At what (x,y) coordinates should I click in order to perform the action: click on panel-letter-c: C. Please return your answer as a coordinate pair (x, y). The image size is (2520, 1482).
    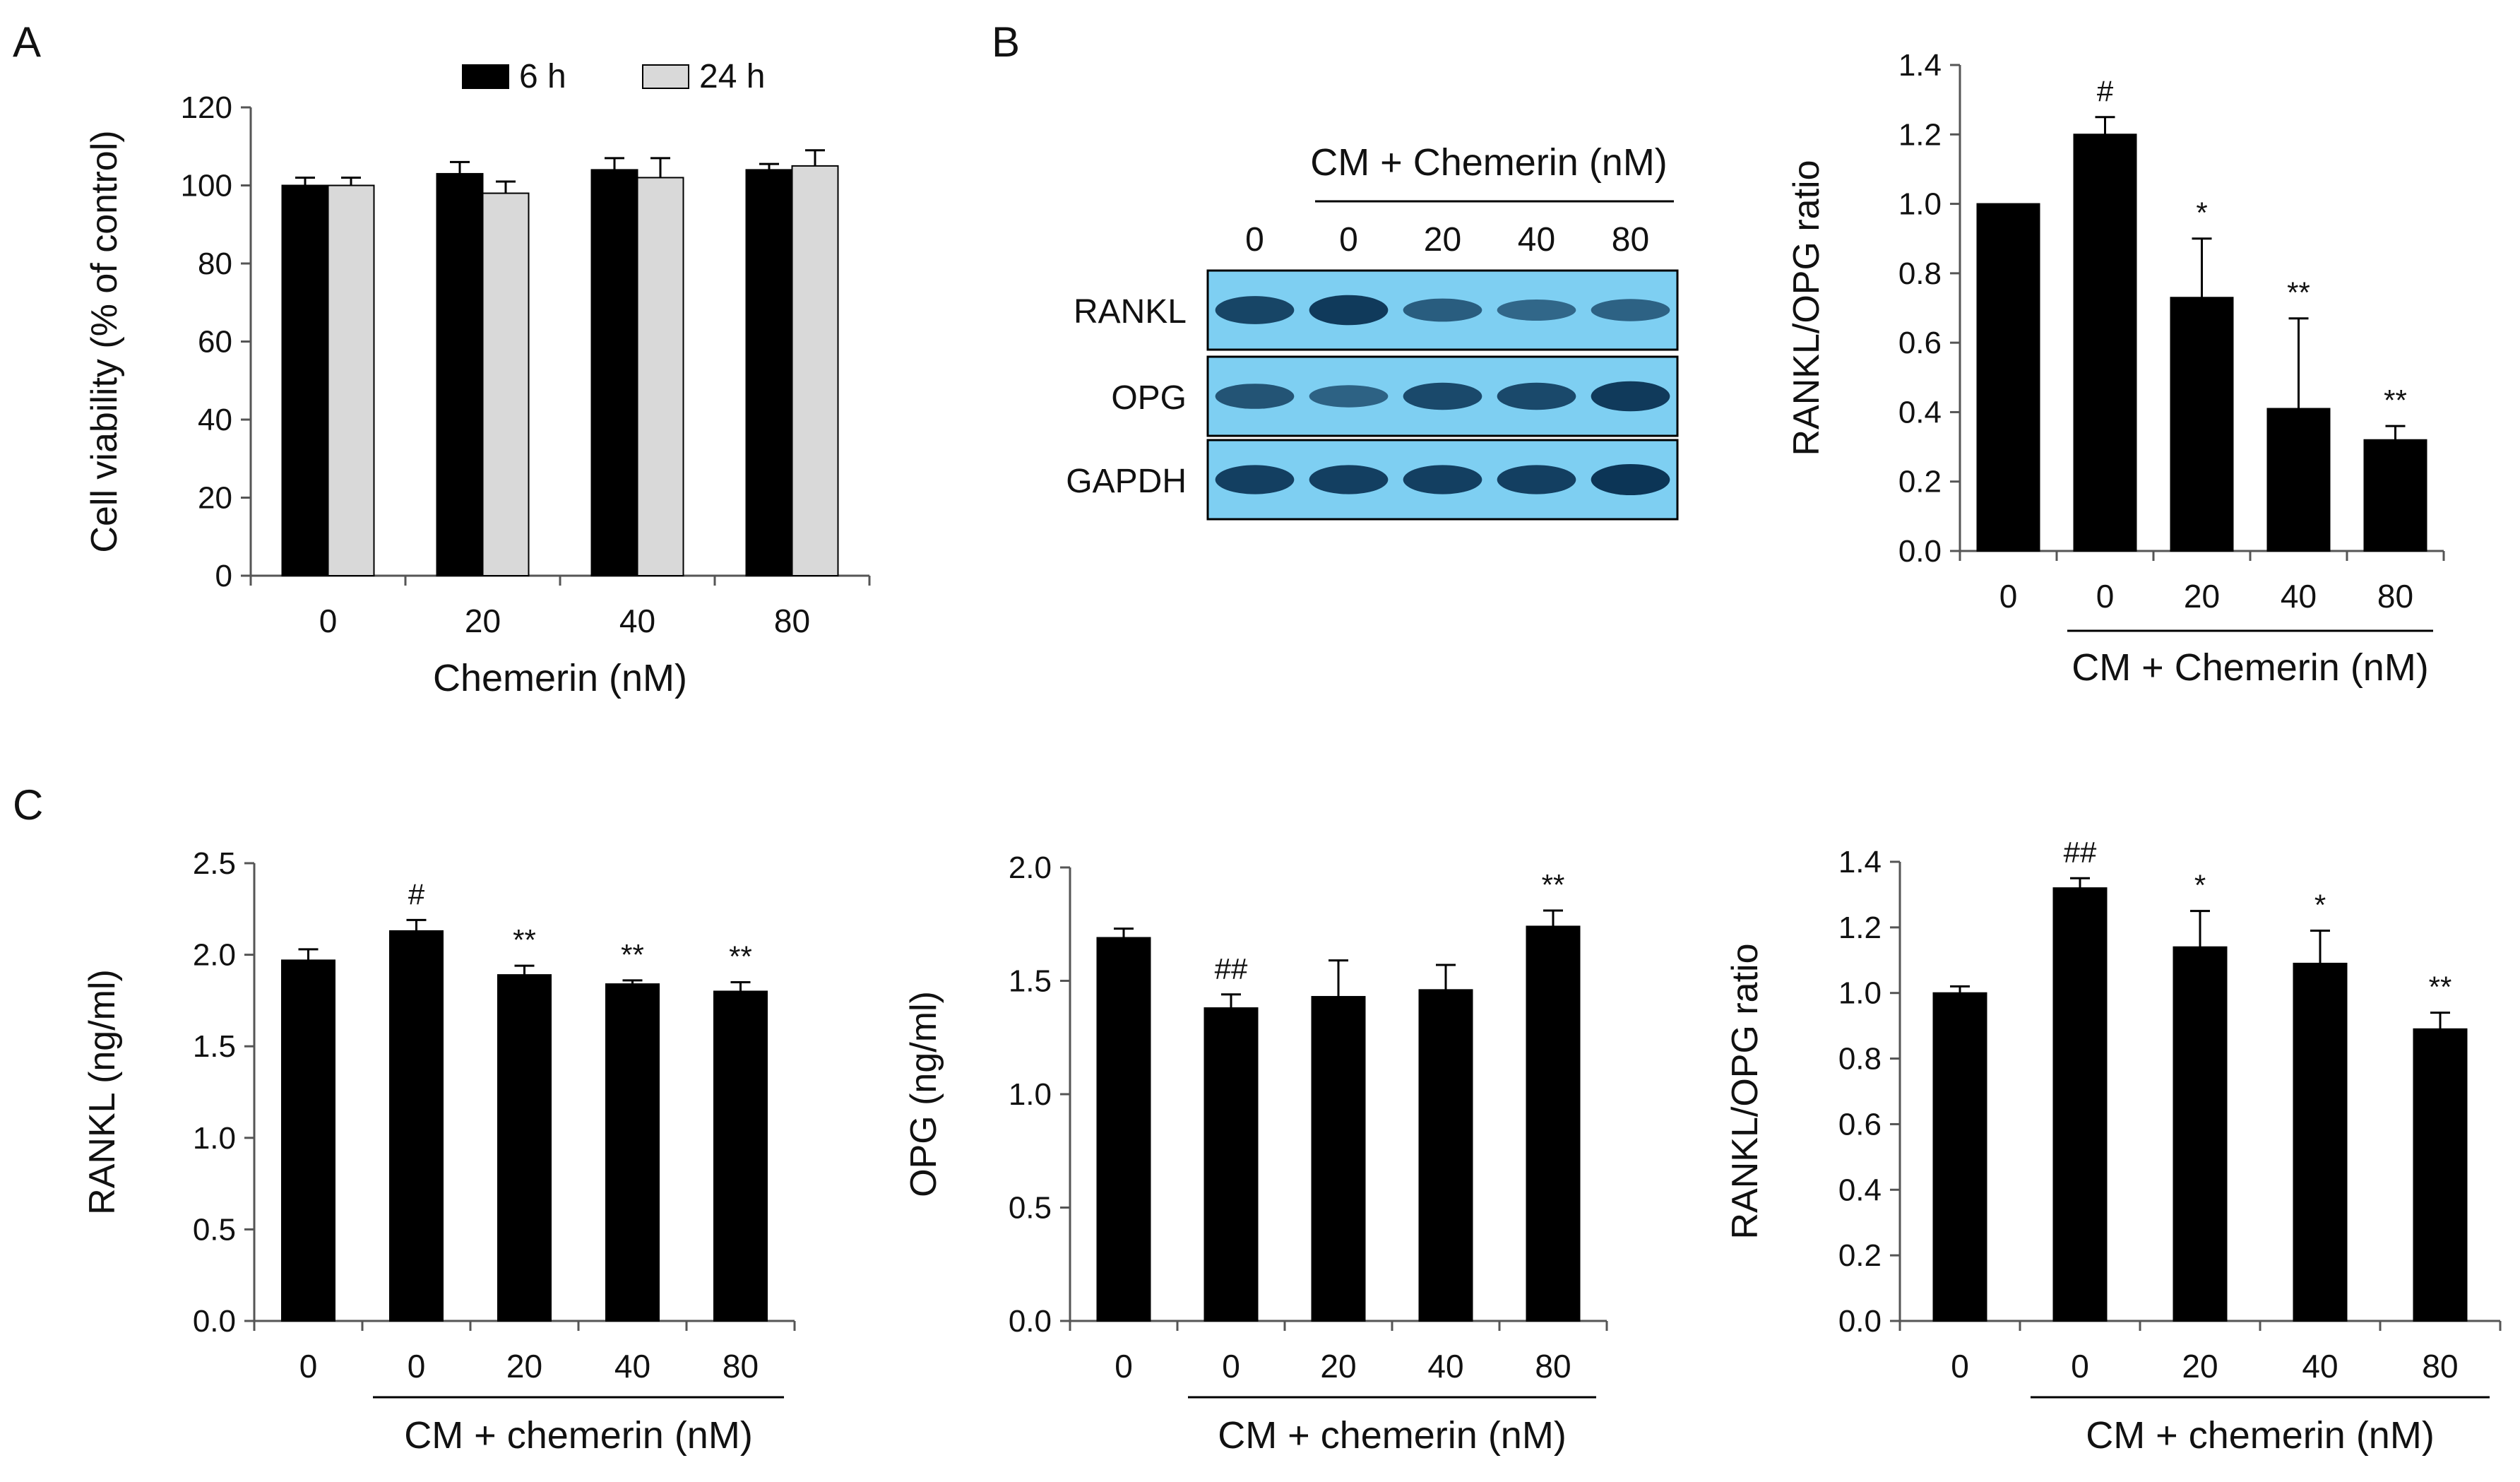
    Looking at the image, I should click on (28, 805).